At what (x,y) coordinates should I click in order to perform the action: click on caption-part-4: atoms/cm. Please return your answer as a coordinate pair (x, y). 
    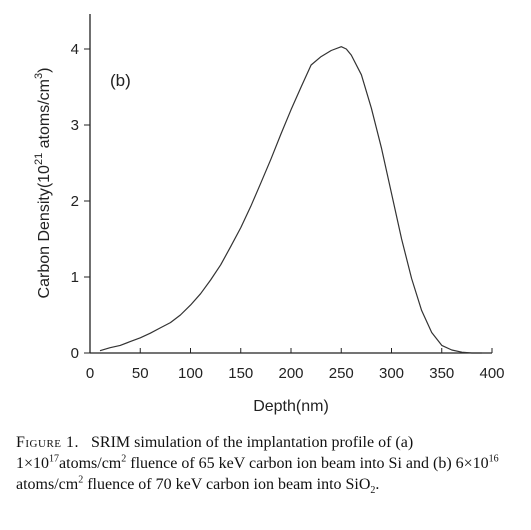
    Looking at the image, I should click on (47, 484).